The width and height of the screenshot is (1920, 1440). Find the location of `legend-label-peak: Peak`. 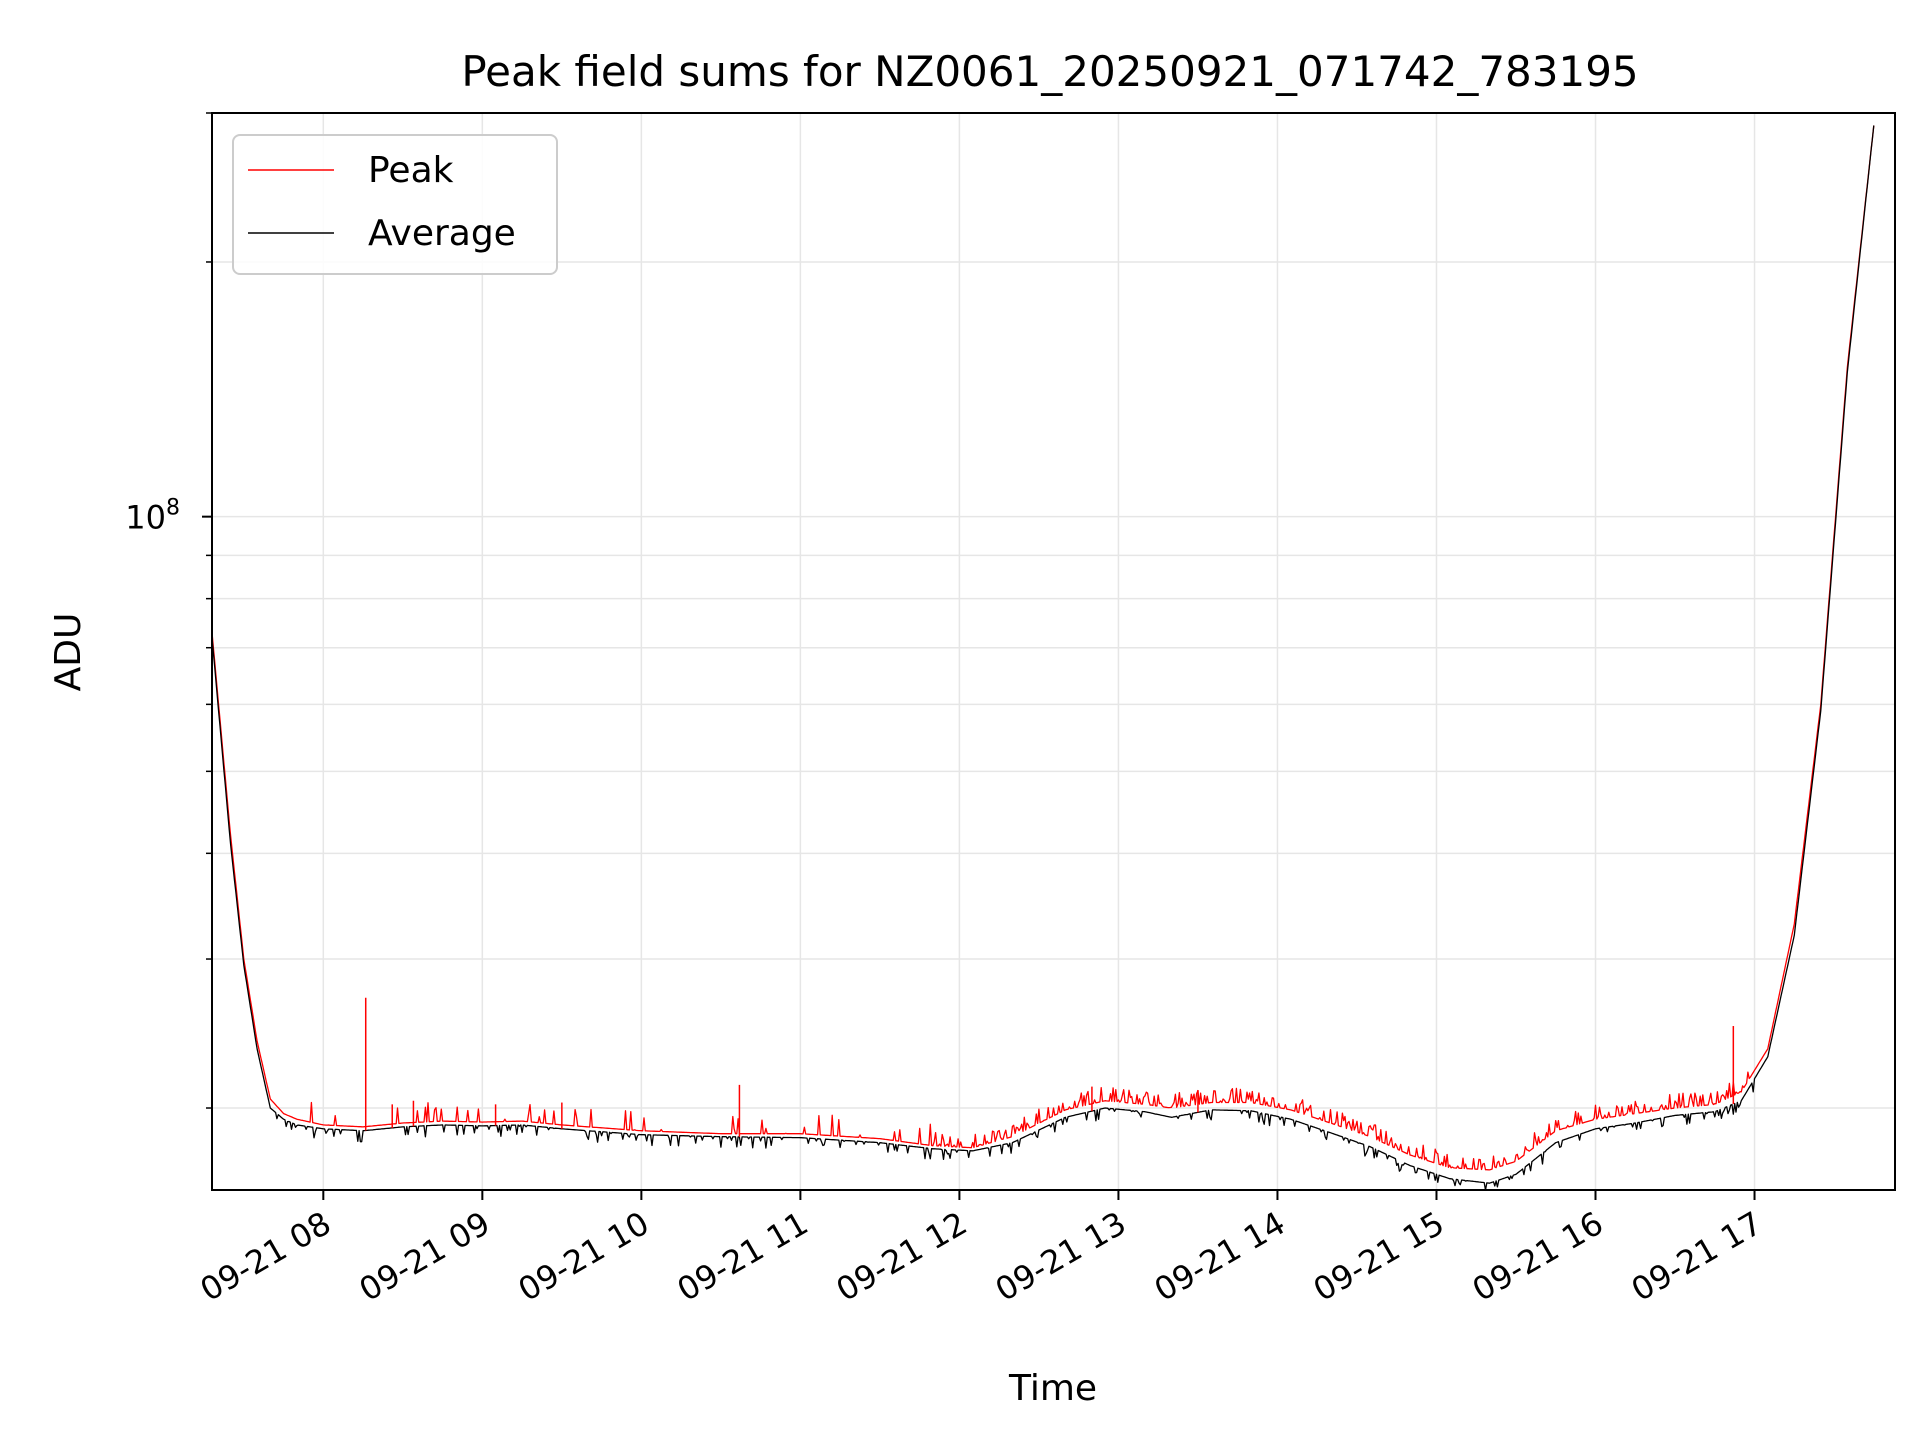

legend-label-peak: Peak is located at coordinates (411, 170).